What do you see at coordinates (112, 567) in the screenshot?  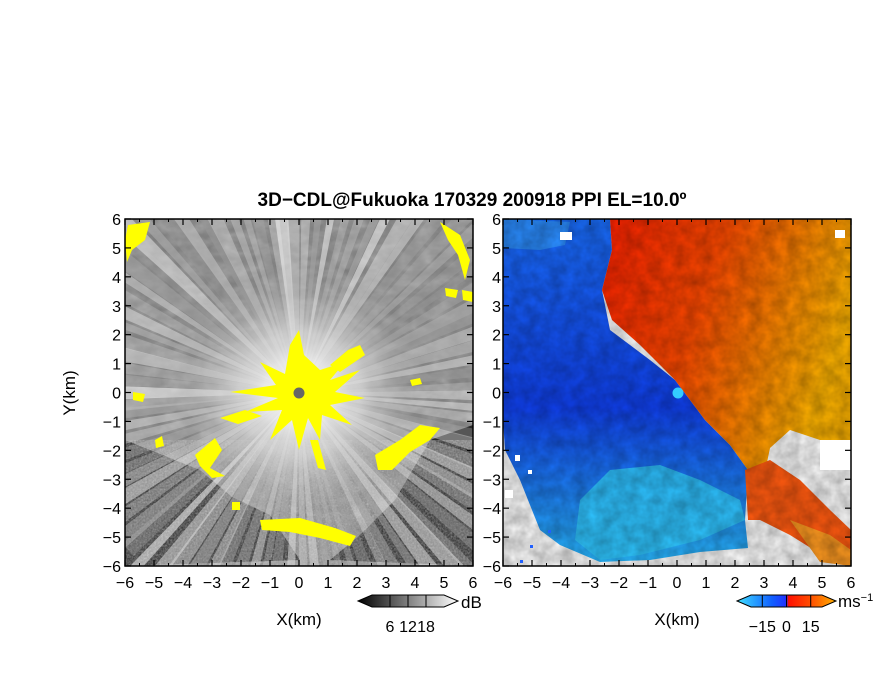 I see `y-tick-label: −6` at bounding box center [112, 567].